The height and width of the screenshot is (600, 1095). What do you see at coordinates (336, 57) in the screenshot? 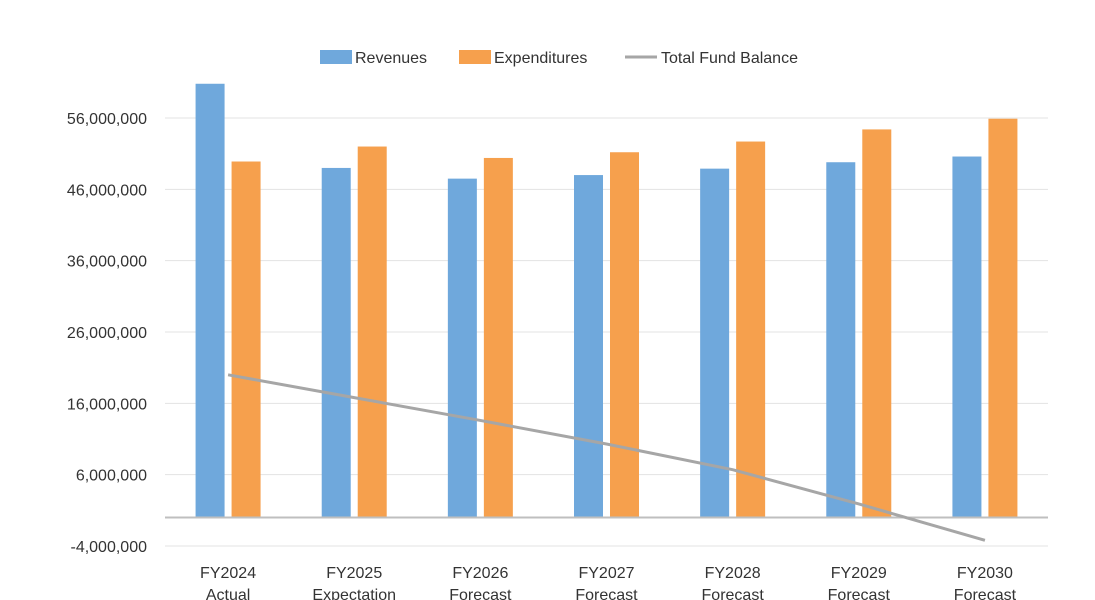
I see `legend-swatch-revenues` at bounding box center [336, 57].